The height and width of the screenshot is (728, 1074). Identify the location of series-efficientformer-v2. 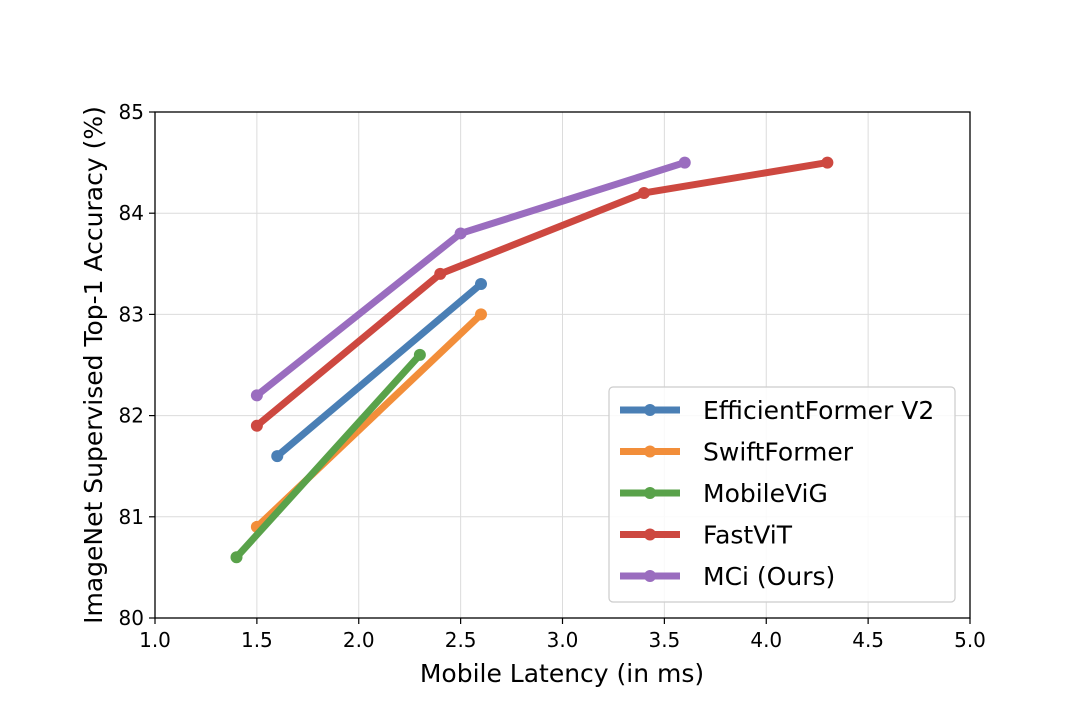
(379, 370).